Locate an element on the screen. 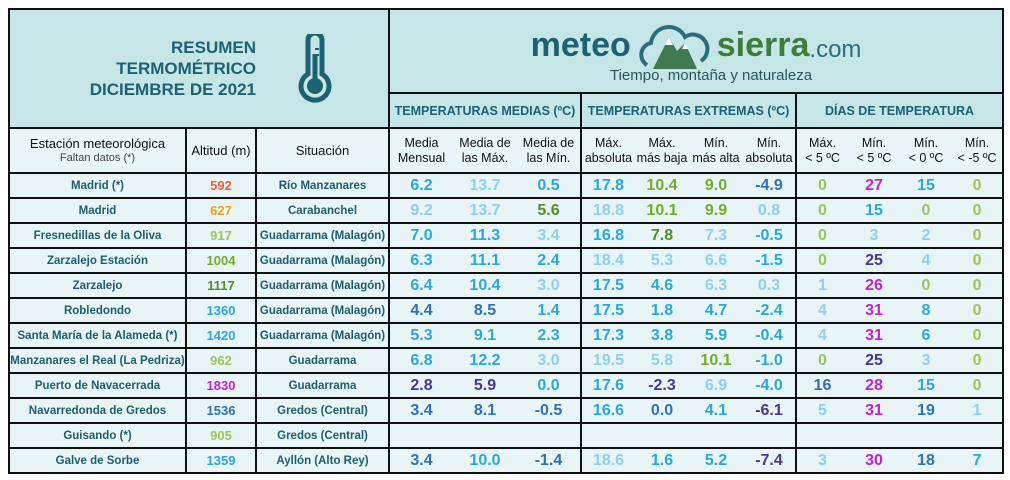 The height and width of the screenshot is (480, 1010). value-cell: 5.2 is located at coordinates (716, 460).